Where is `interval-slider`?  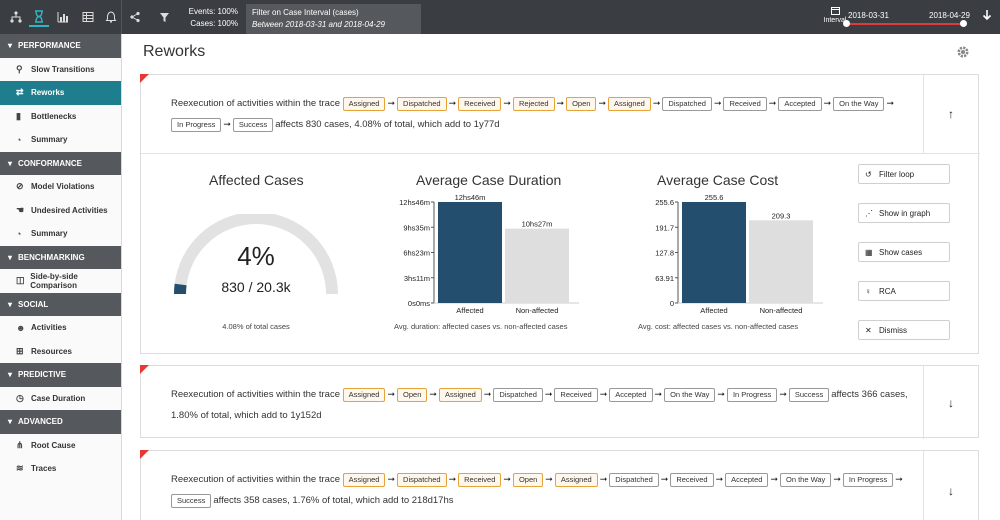
interval-slider is located at coordinates (905, 23).